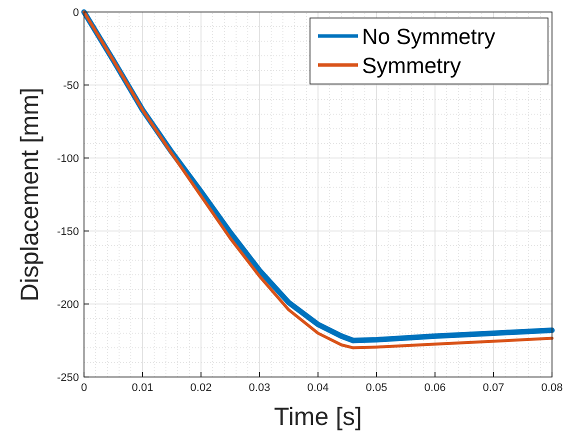 The height and width of the screenshot is (437, 565). What do you see at coordinates (201, 388) in the screenshot?
I see `x-tick-label: 0.02` at bounding box center [201, 388].